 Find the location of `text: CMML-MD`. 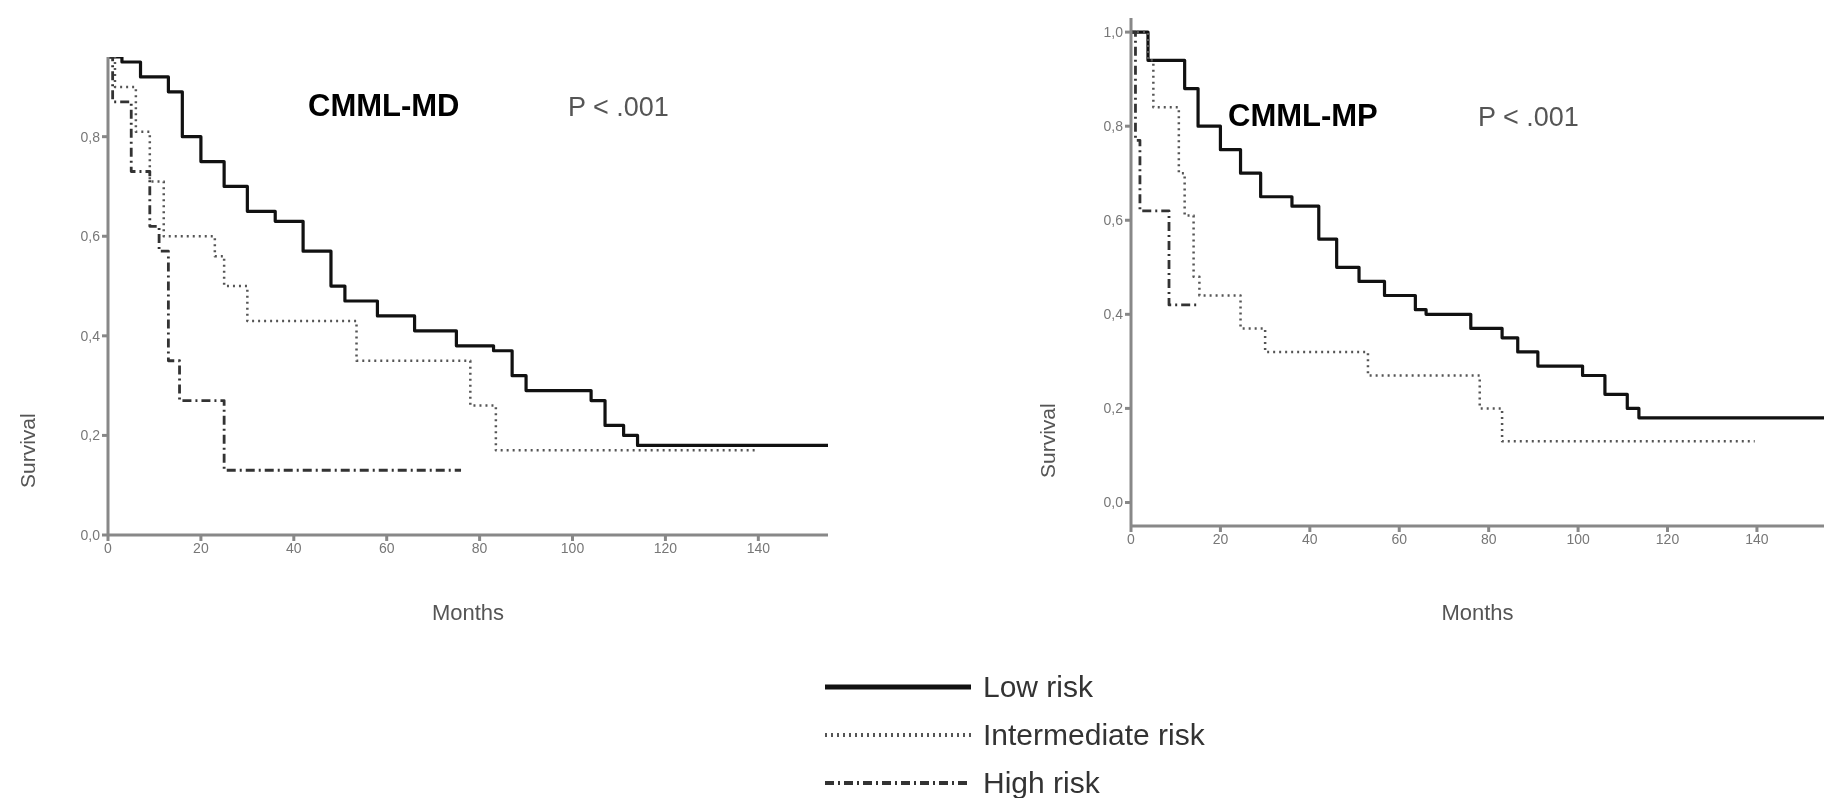

text: CMML-MD is located at coordinates (384, 106).